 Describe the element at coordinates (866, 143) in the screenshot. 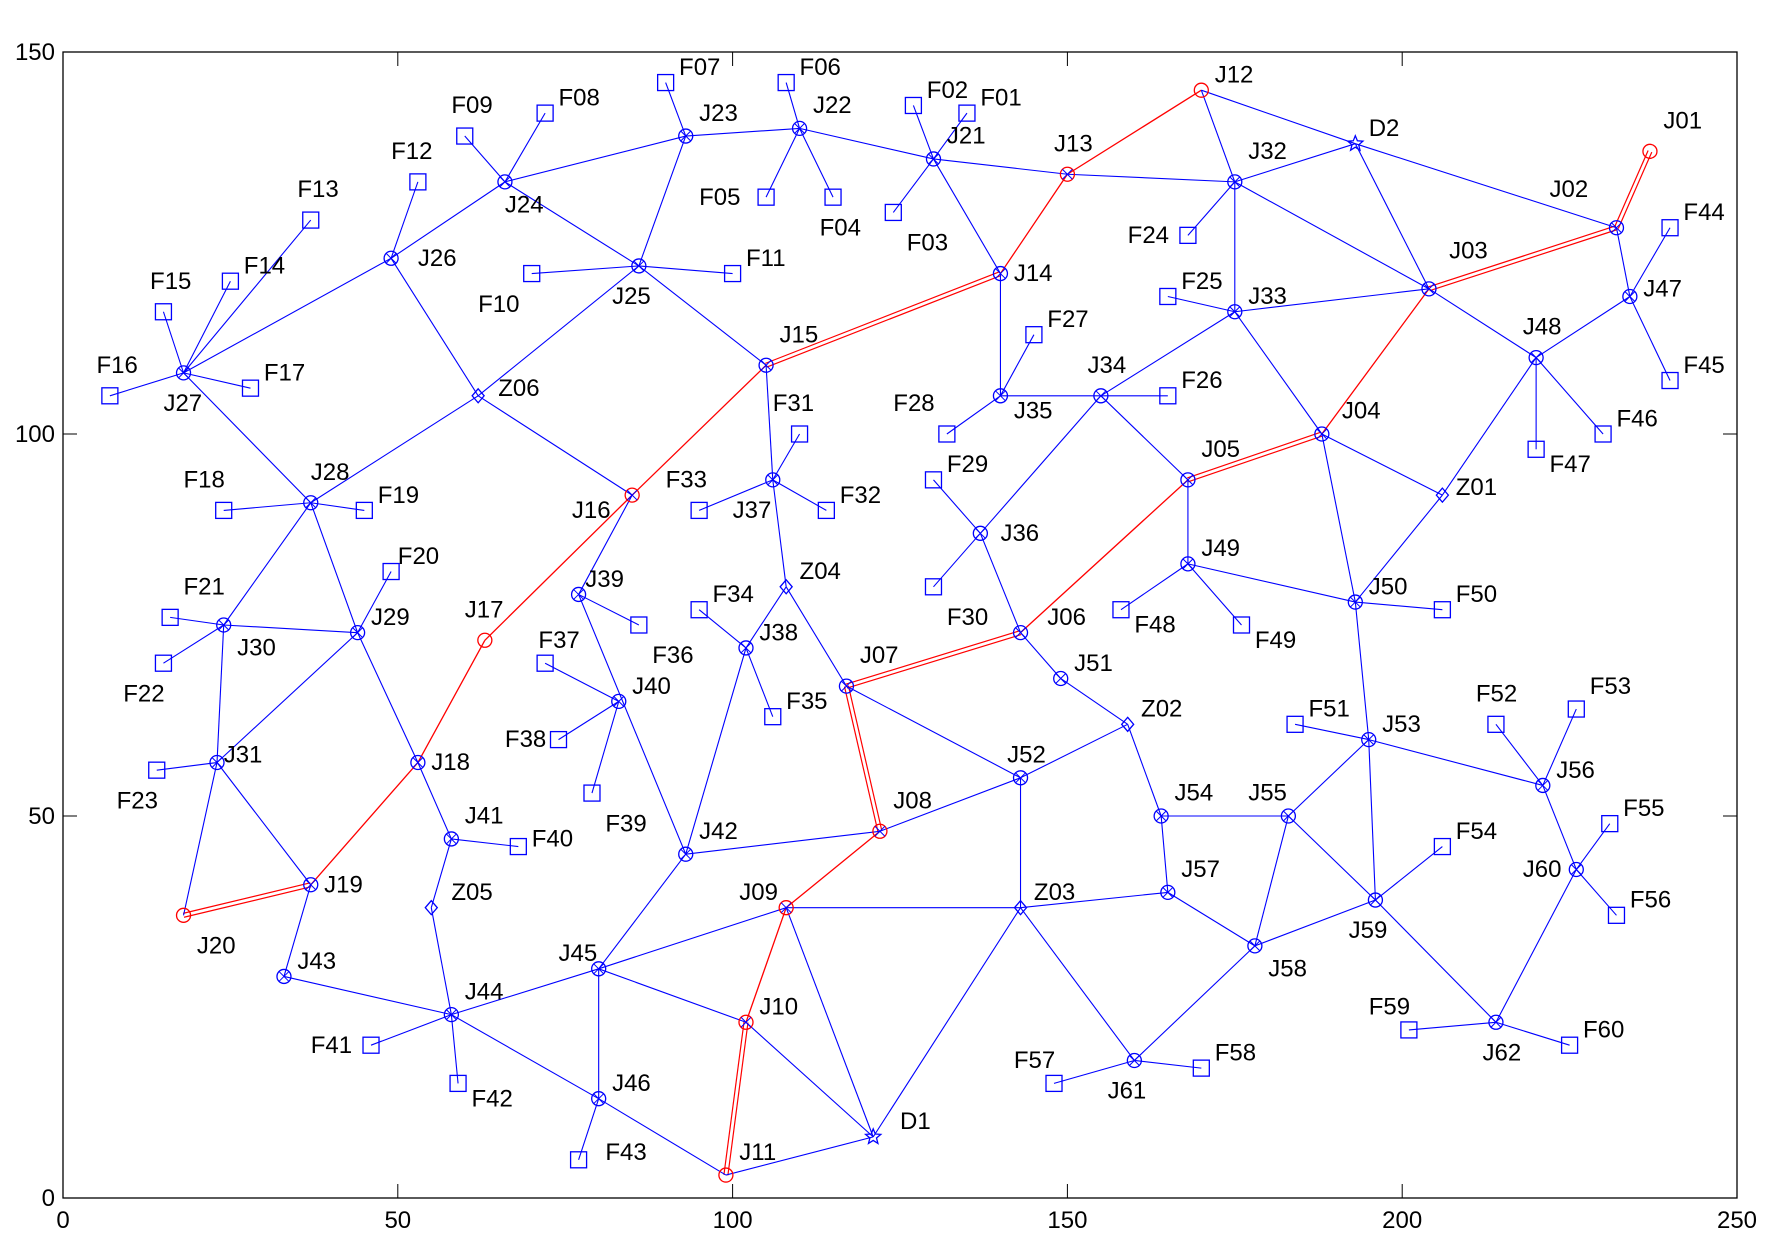

I see `edge-J21-J22` at that location.